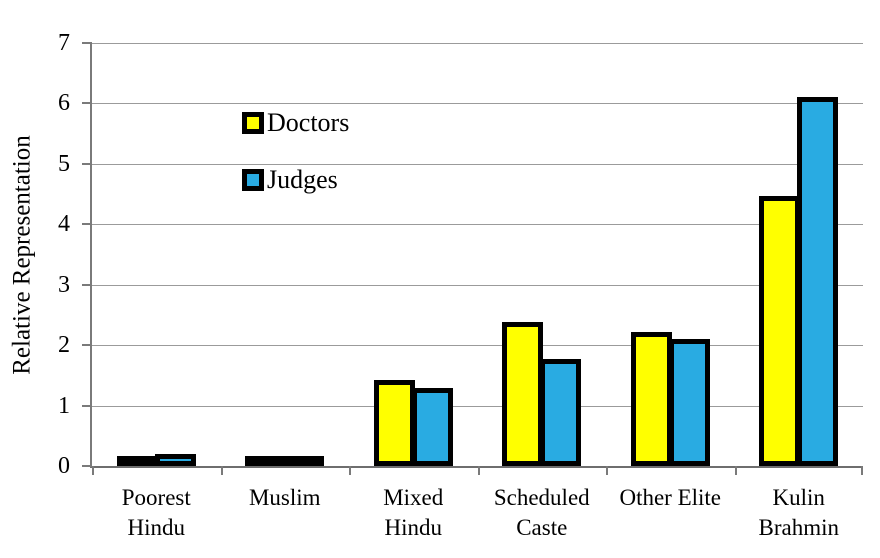  I want to click on bar-group-poorest-hindu, so click(156, 254).